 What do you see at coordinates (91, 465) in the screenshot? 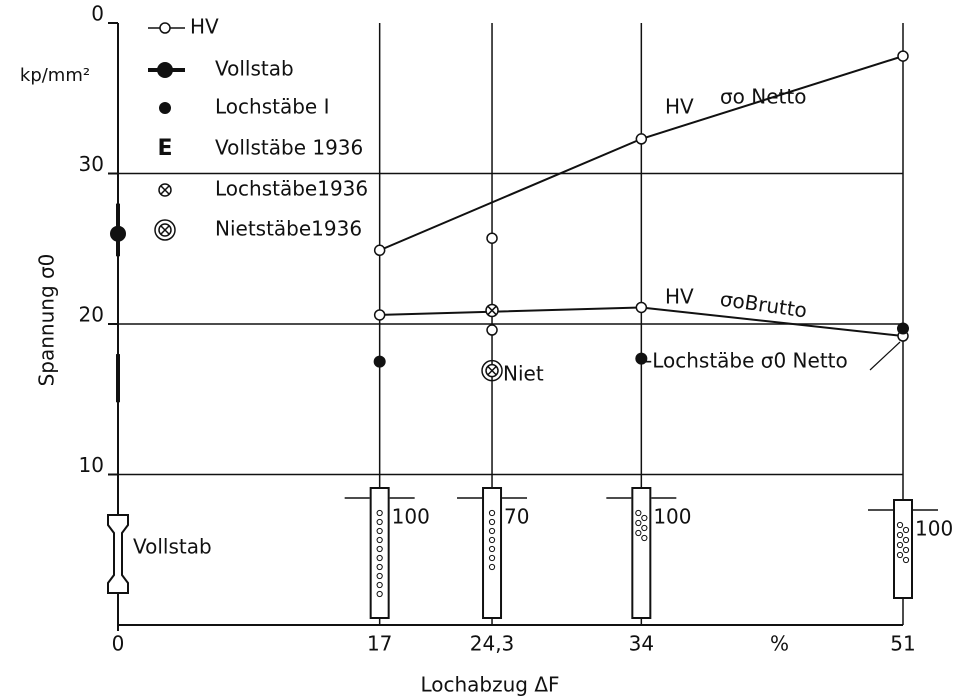
I see `y-tick-label: 10` at bounding box center [91, 465].